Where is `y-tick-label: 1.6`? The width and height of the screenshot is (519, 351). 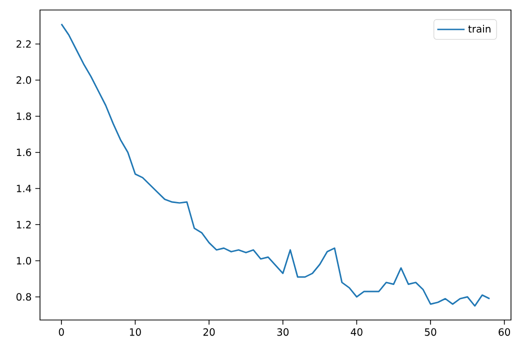
y-tick-label: 1.6 is located at coordinates (24, 152).